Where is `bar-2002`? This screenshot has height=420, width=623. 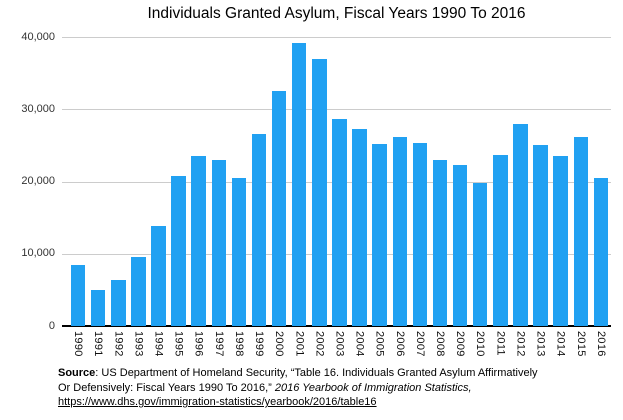 bar-2002 is located at coordinates (319, 192).